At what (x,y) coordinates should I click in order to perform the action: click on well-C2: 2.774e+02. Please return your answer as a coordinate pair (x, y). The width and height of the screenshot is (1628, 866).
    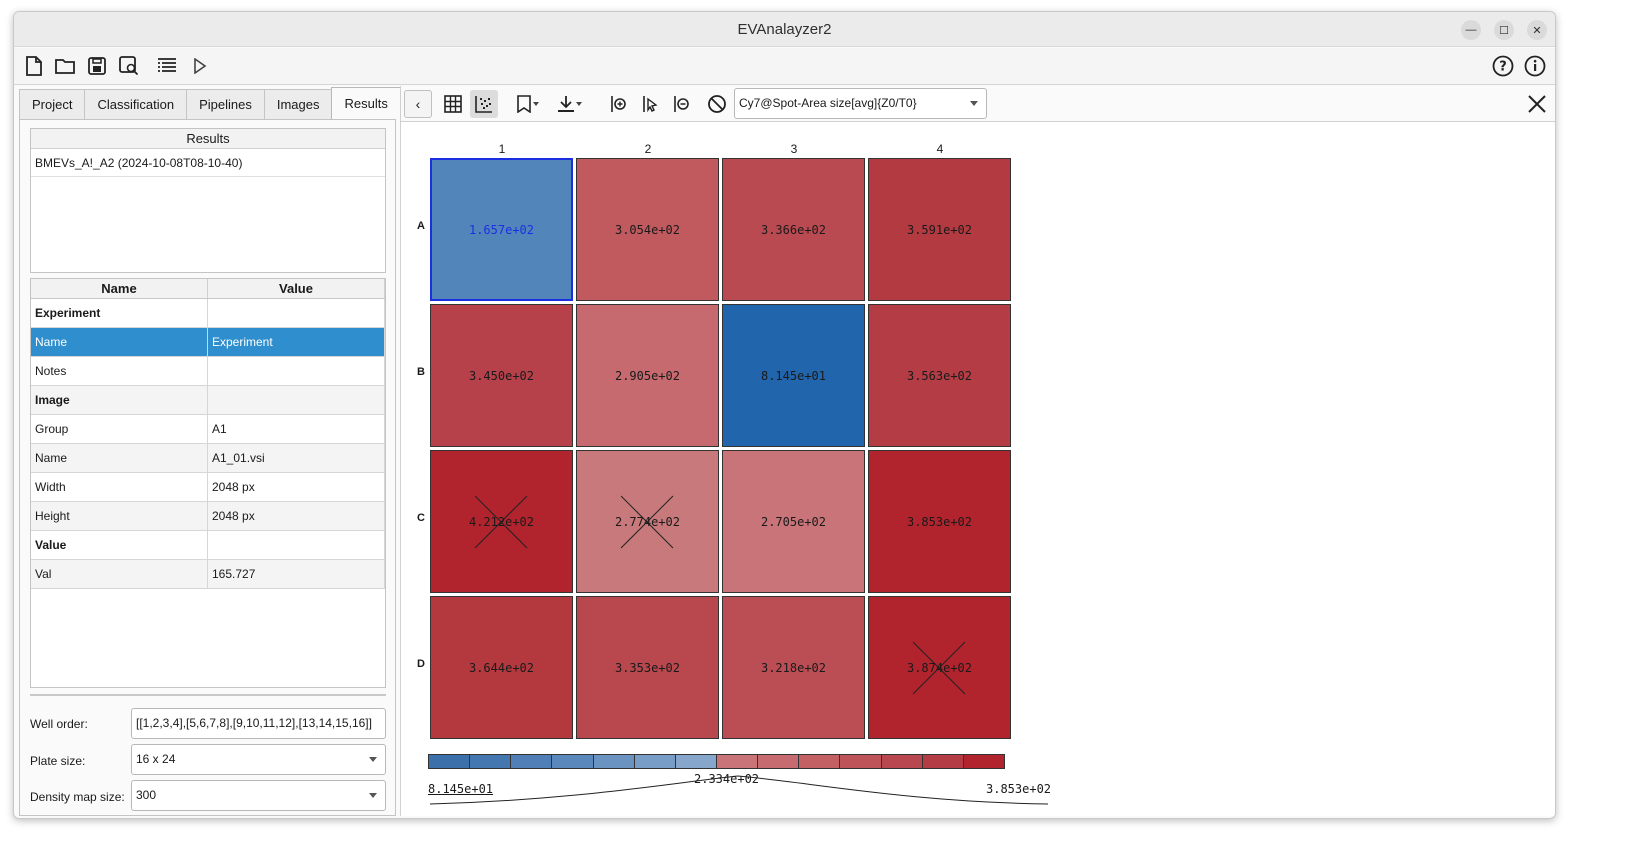
    Looking at the image, I should click on (647, 521).